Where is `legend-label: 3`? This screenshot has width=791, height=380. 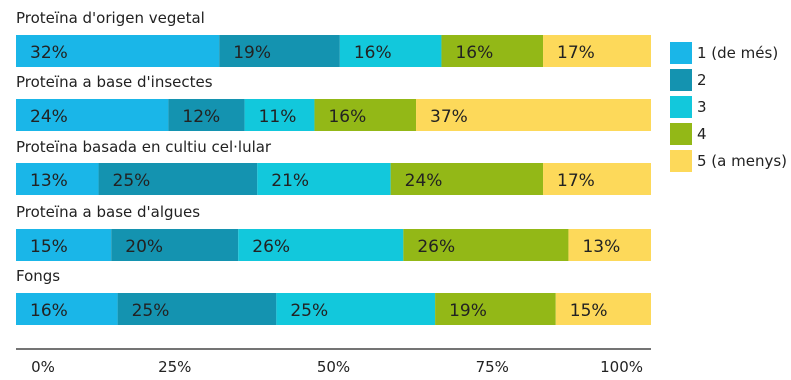 legend-label: 3 is located at coordinates (702, 107).